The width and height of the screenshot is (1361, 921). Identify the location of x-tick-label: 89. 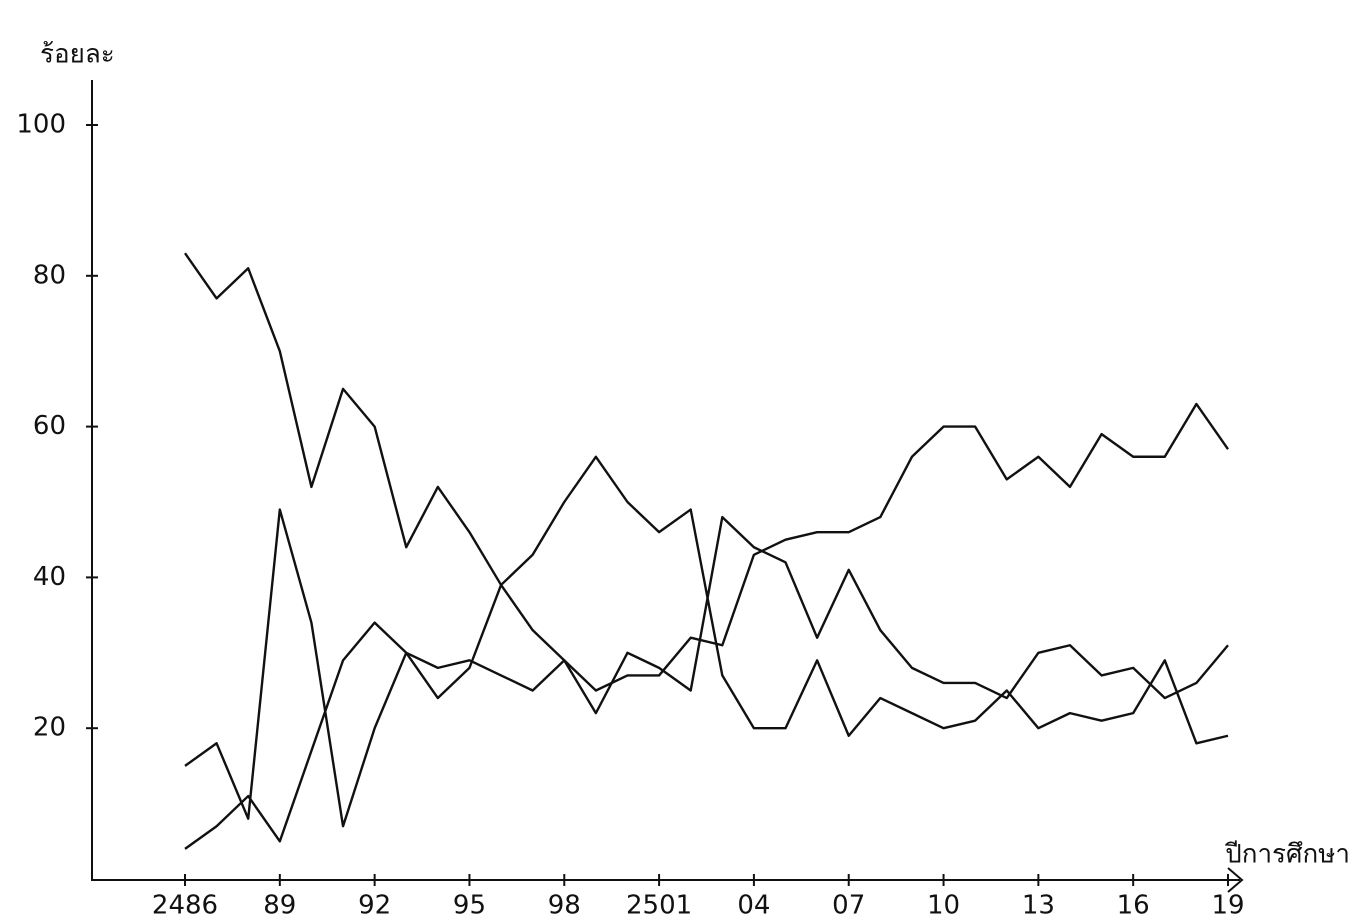
(279, 906).